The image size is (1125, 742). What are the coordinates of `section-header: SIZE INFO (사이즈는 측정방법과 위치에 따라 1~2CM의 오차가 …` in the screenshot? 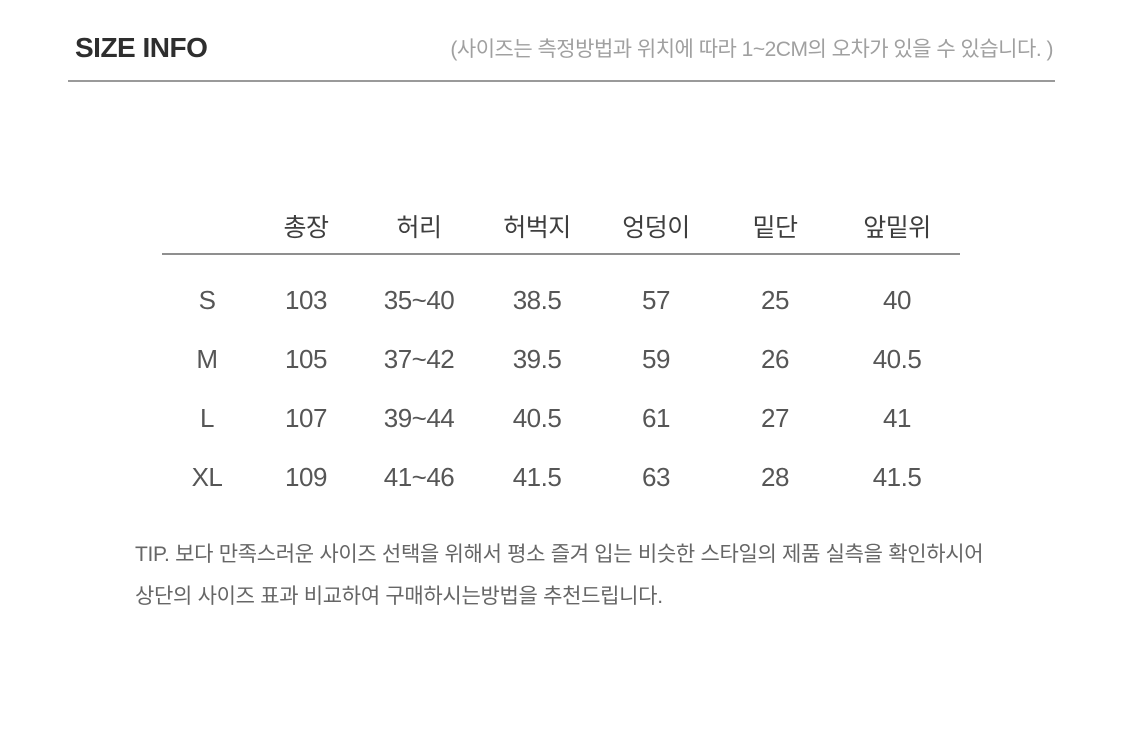 It's located at (562, 32).